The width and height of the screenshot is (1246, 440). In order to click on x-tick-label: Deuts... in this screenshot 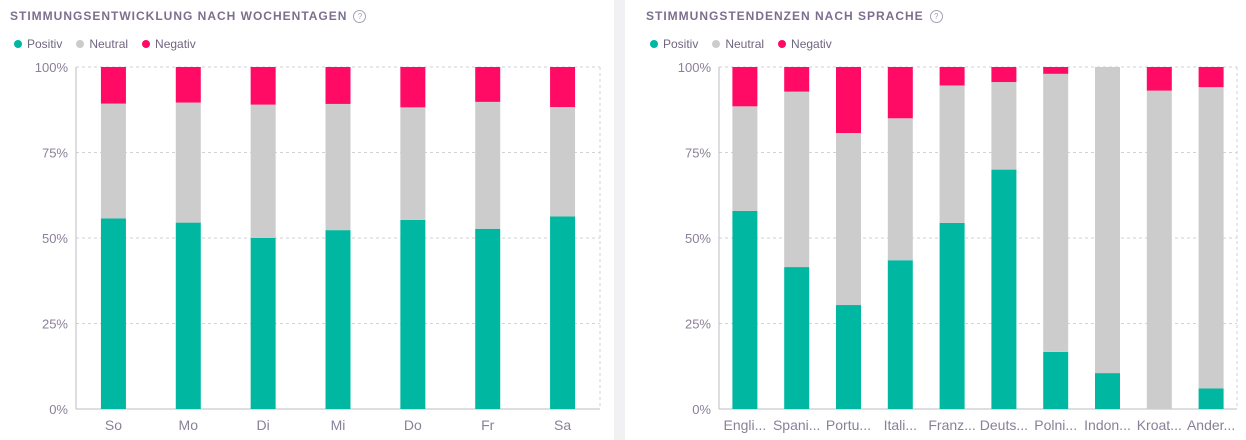, I will do `click(1004, 425)`.